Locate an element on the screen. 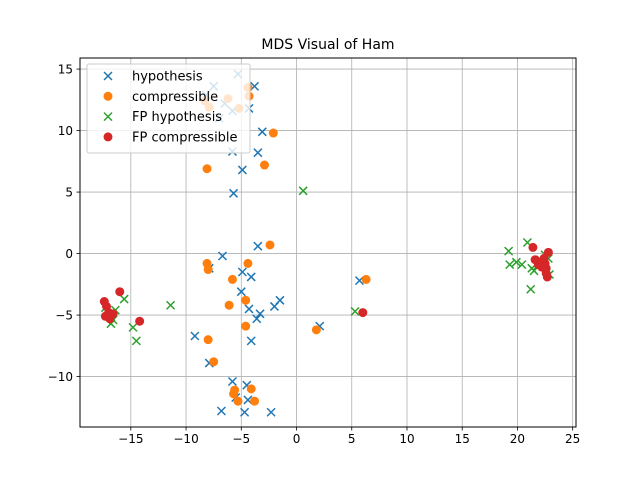  x-tick-label: 25 is located at coordinates (572, 439).